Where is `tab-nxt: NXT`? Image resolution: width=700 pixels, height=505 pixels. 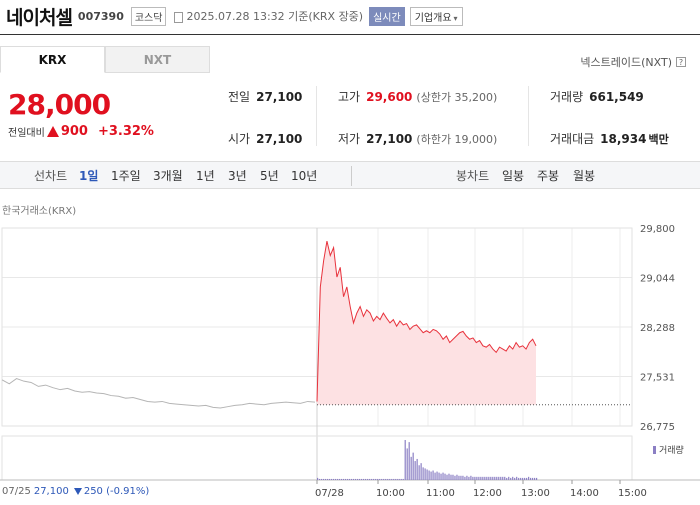 tab-nxt: NXT is located at coordinates (157, 59).